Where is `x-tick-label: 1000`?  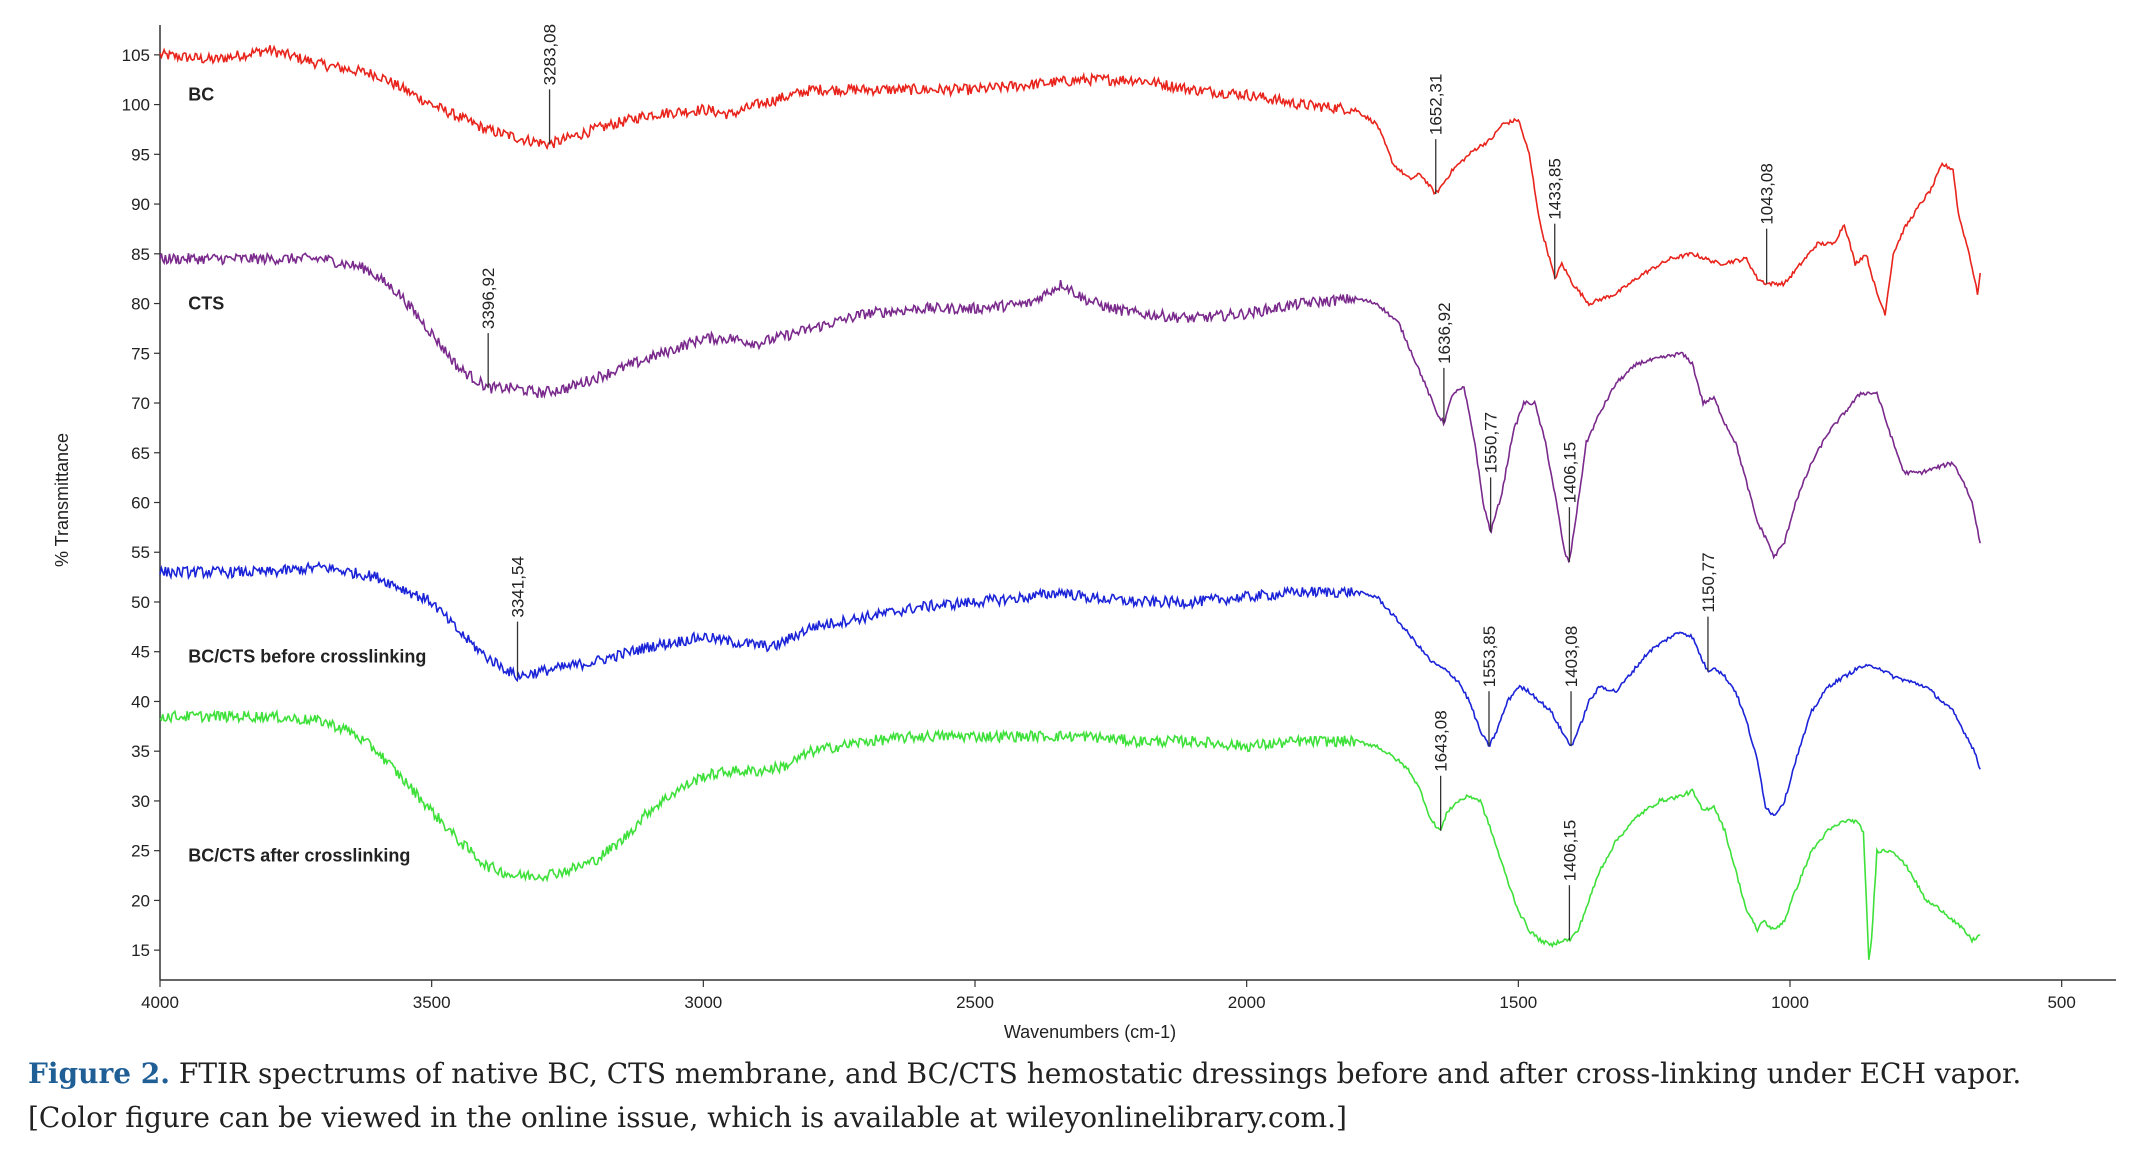 x-tick-label: 1000 is located at coordinates (1790, 1002).